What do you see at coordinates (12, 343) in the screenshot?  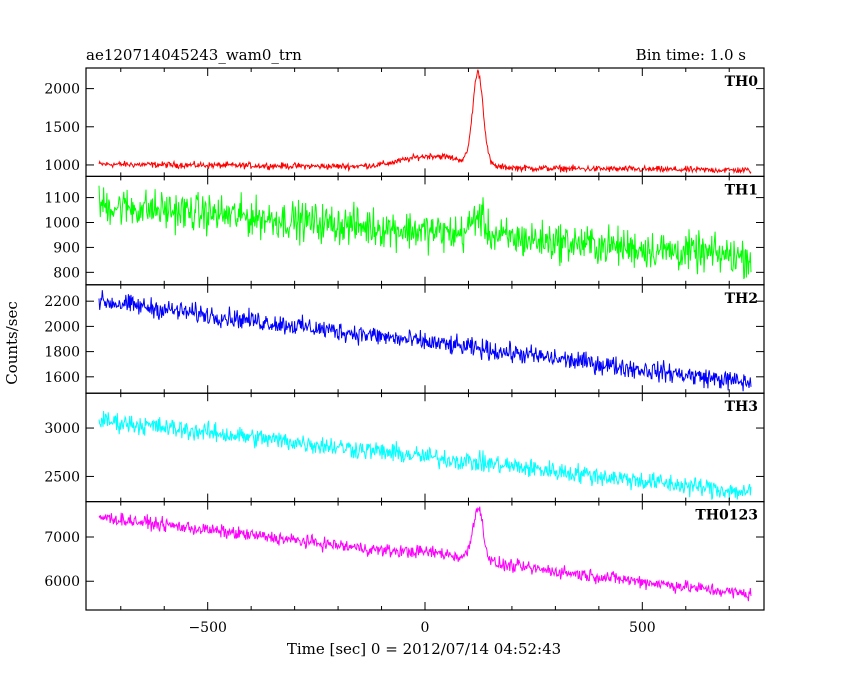 I see `y-axis-label: Counts/sec` at bounding box center [12, 343].